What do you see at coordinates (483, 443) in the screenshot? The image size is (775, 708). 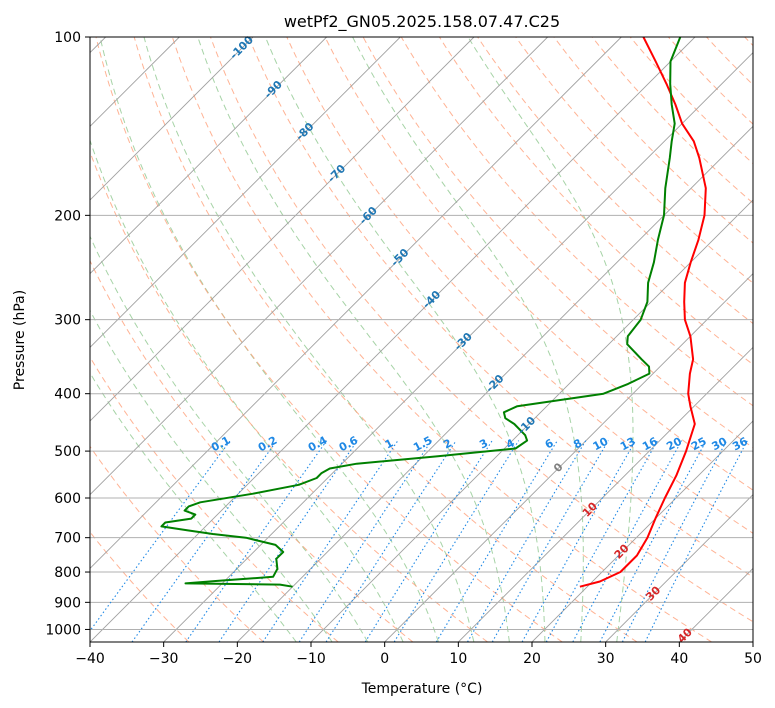 I see `mixing-ratio-label: 3` at bounding box center [483, 443].